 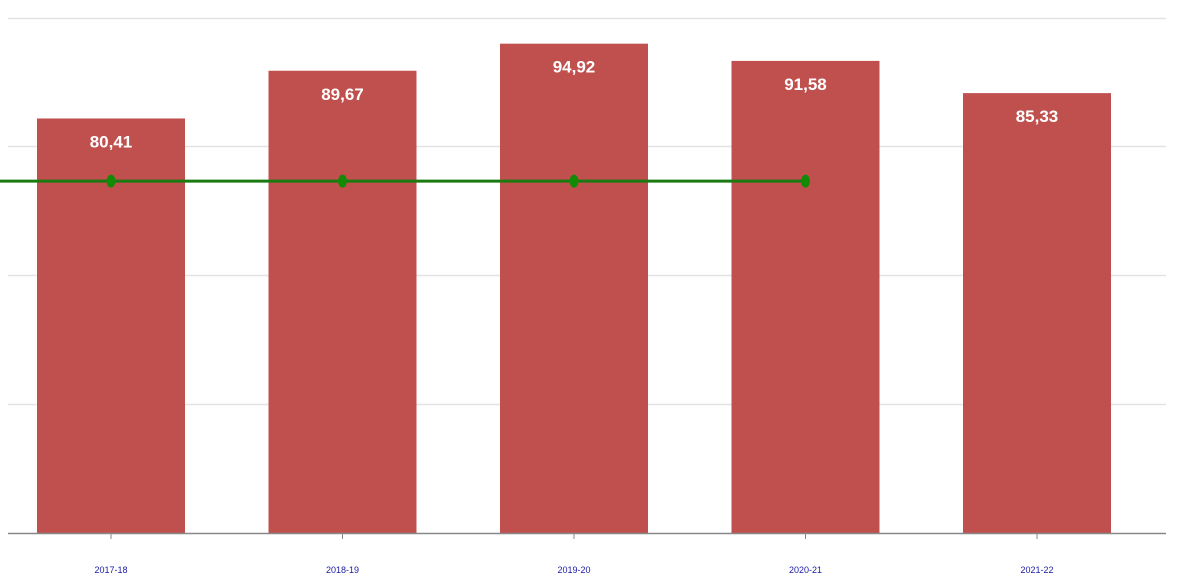 What do you see at coordinates (342, 570) in the screenshot?
I see `x-tick-label: 2018-19` at bounding box center [342, 570].